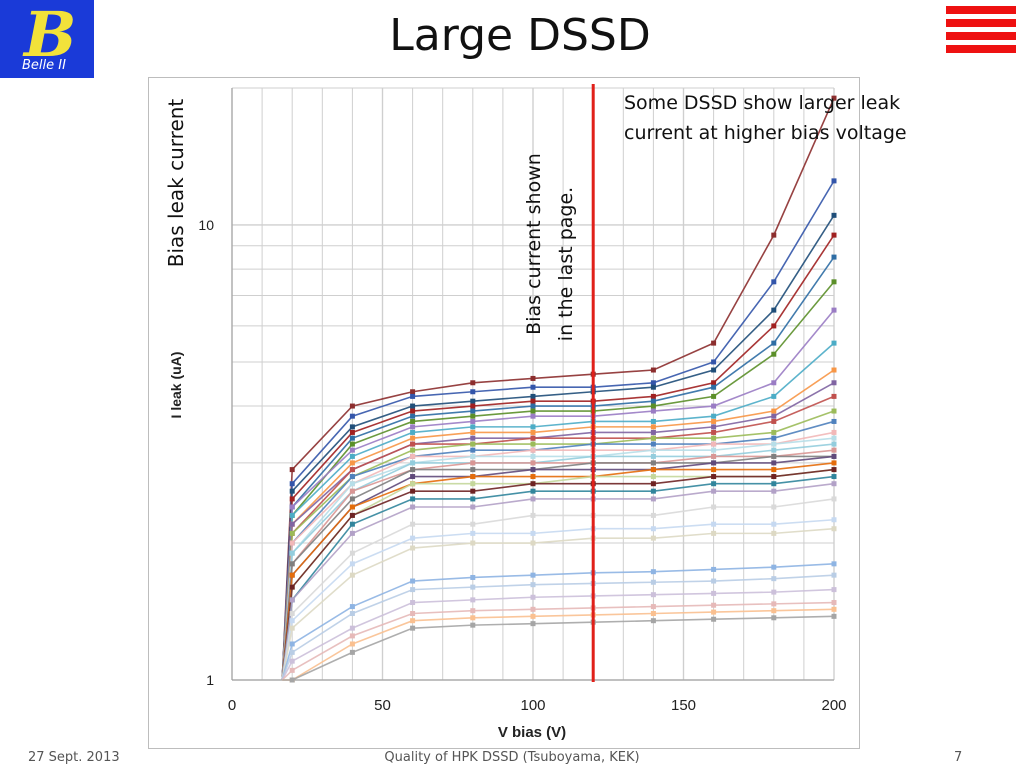 Image resolution: width=1024 pixels, height=768 pixels. I want to click on y-tick-label: 10, so click(206, 225).